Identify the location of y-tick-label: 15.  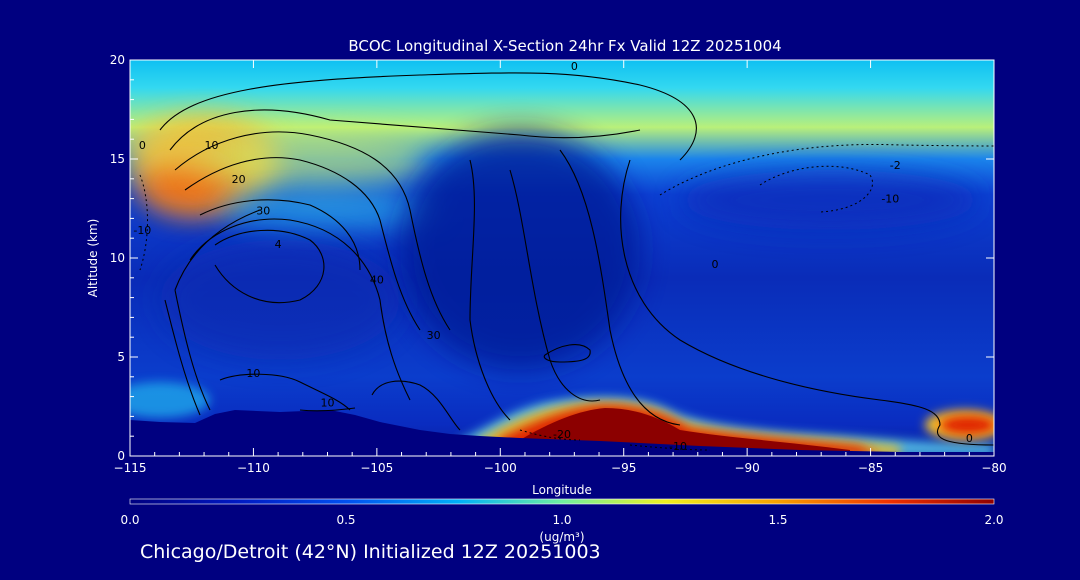
(117, 159).